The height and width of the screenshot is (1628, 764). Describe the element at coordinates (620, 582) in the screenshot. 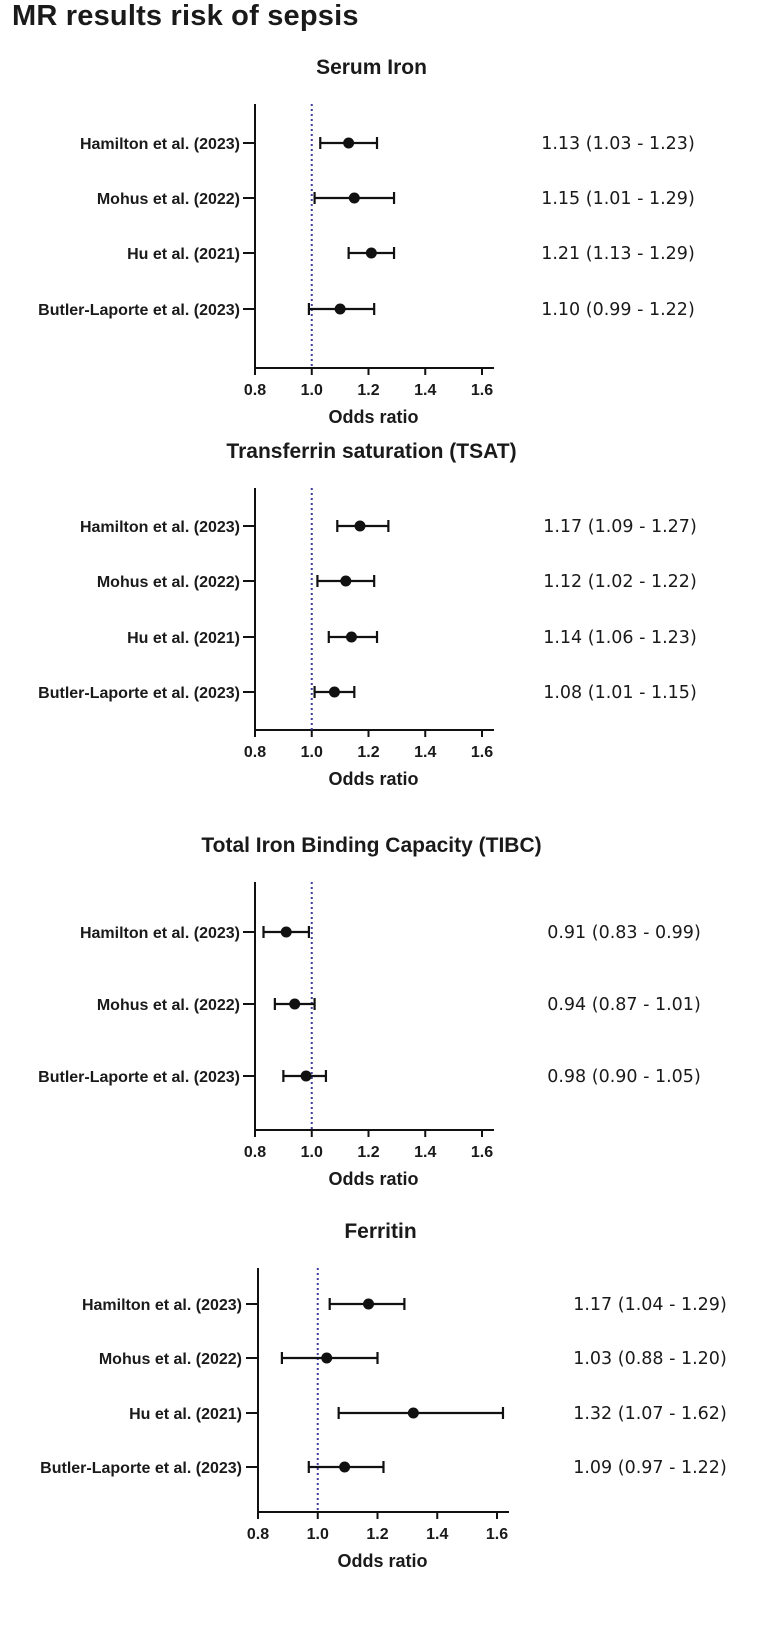

I see `ci-value-label: 1.12 (1.02 - 1.22)` at that location.